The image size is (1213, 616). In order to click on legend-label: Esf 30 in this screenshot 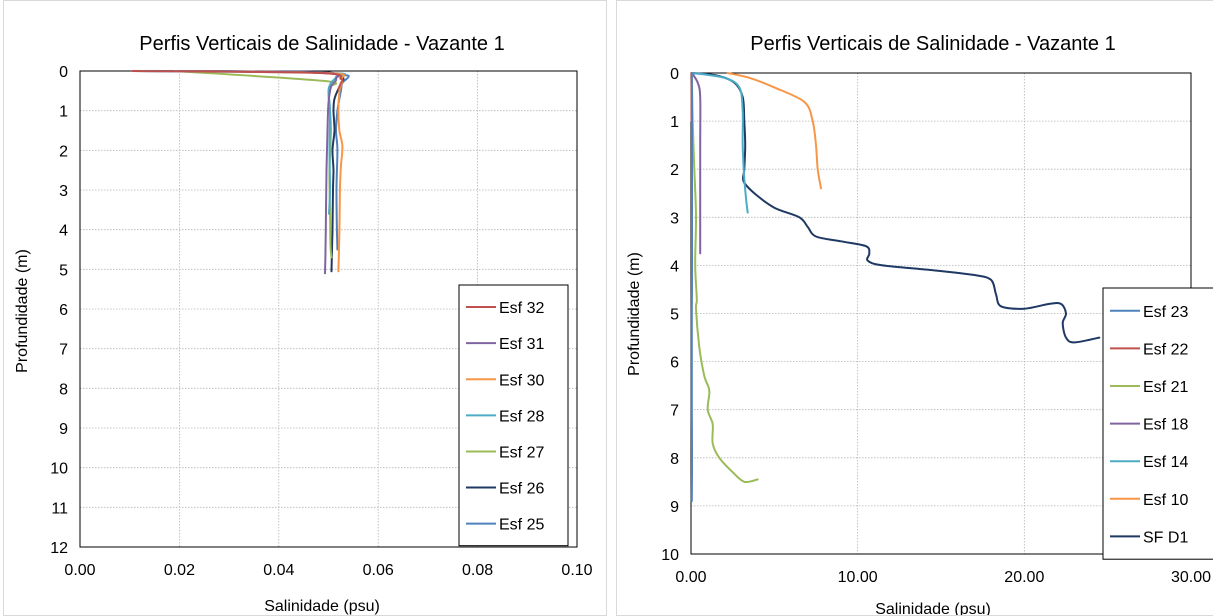, I will do `click(521, 380)`.